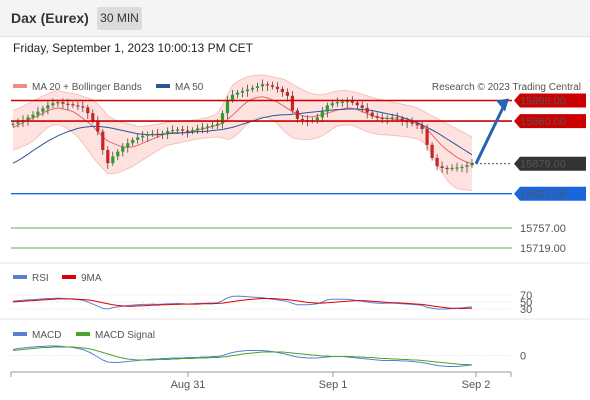 The height and width of the screenshot is (400, 590). What do you see at coordinates (543, 195) in the screenshot?
I see `level-label-15822: 15822.00` at bounding box center [543, 195].